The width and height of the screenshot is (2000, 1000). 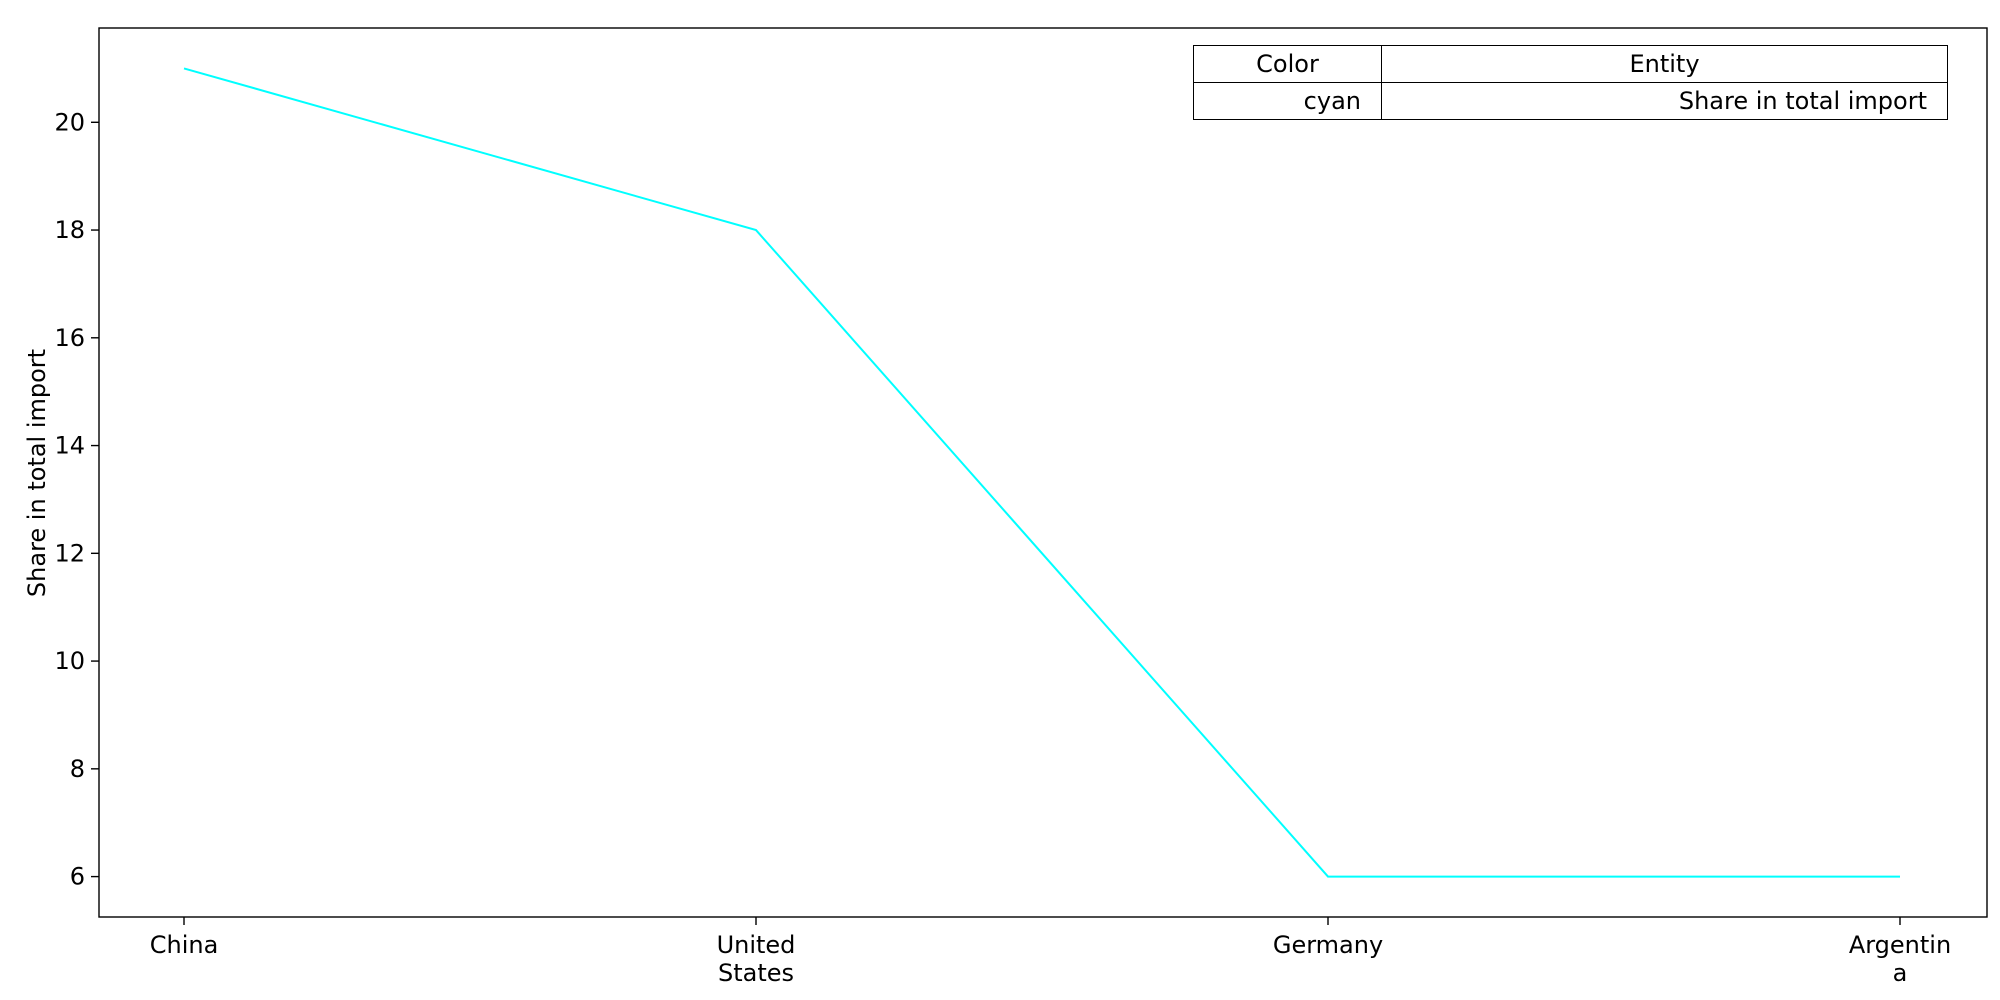 I want to click on legend-entity-value: Share in total import, so click(x=1664, y=101).